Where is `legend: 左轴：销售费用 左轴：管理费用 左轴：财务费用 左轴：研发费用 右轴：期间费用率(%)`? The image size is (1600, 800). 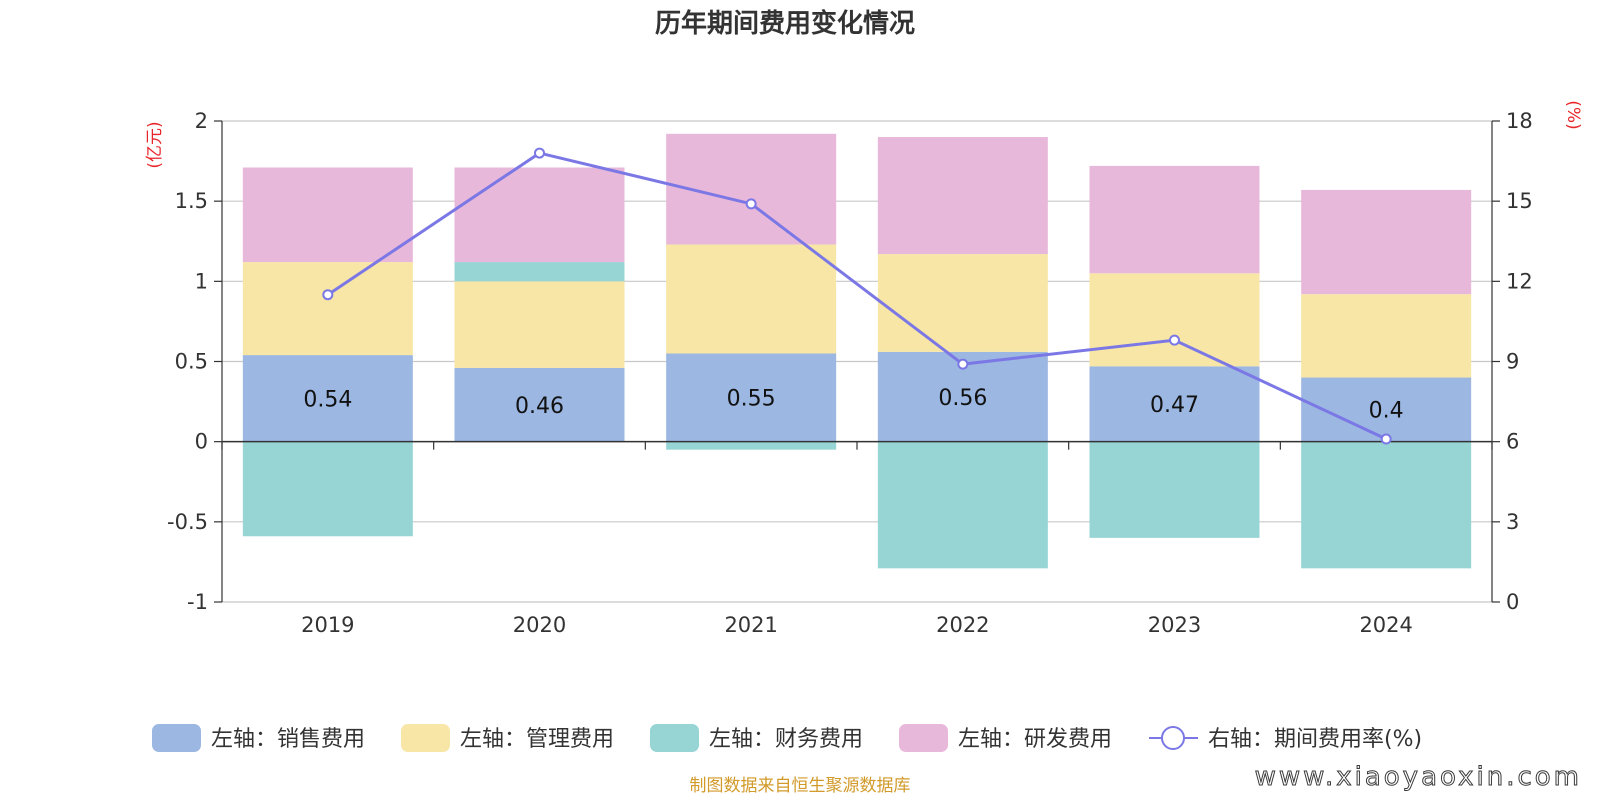
legend: 左轴：销售费用 左轴：管理费用 左轴：财务费用 左轴：研发费用 右轴：期间费用率(%) is located at coordinates (787, 738).